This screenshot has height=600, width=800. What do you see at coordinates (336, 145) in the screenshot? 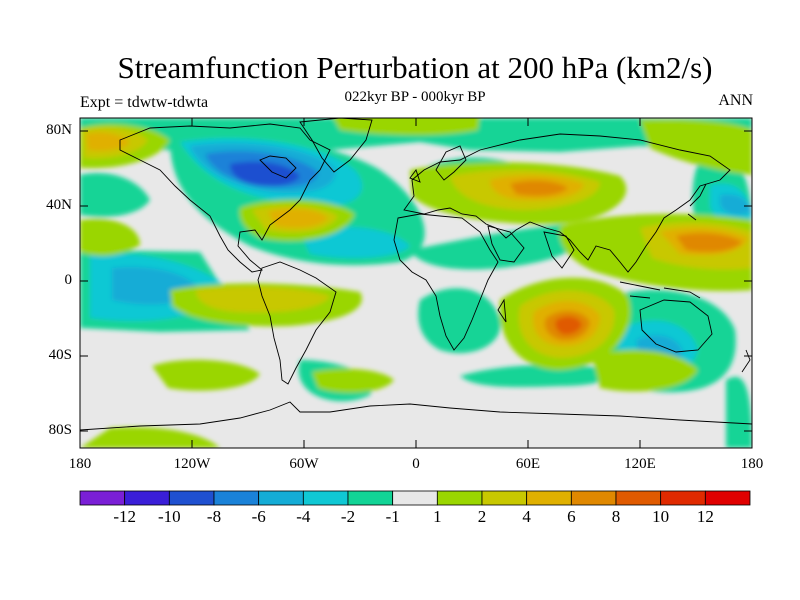
I see `coastline-greenland` at bounding box center [336, 145].